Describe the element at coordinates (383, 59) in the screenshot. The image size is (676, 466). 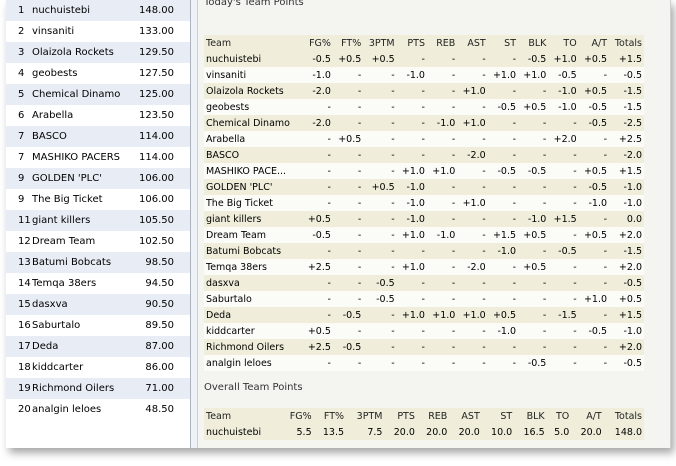
I see `stat-cell: +0.5` at that location.